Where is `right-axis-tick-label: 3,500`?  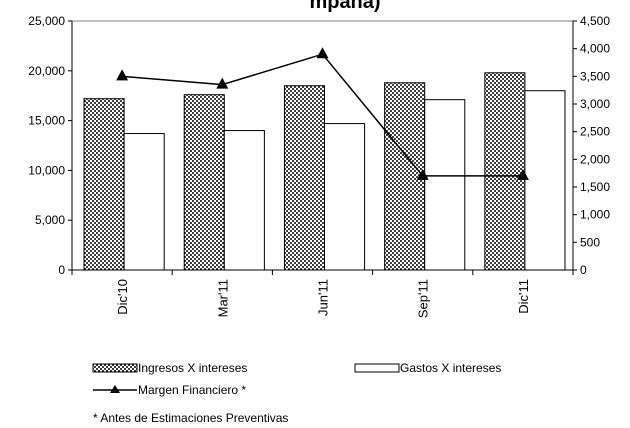 right-axis-tick-label: 3,500 is located at coordinates (595, 76).